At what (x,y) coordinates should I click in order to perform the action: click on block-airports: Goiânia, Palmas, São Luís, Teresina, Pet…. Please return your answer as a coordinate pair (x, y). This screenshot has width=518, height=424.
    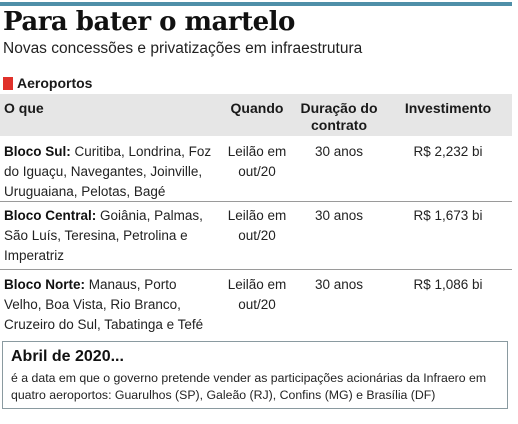
    Looking at the image, I should click on (103, 235).